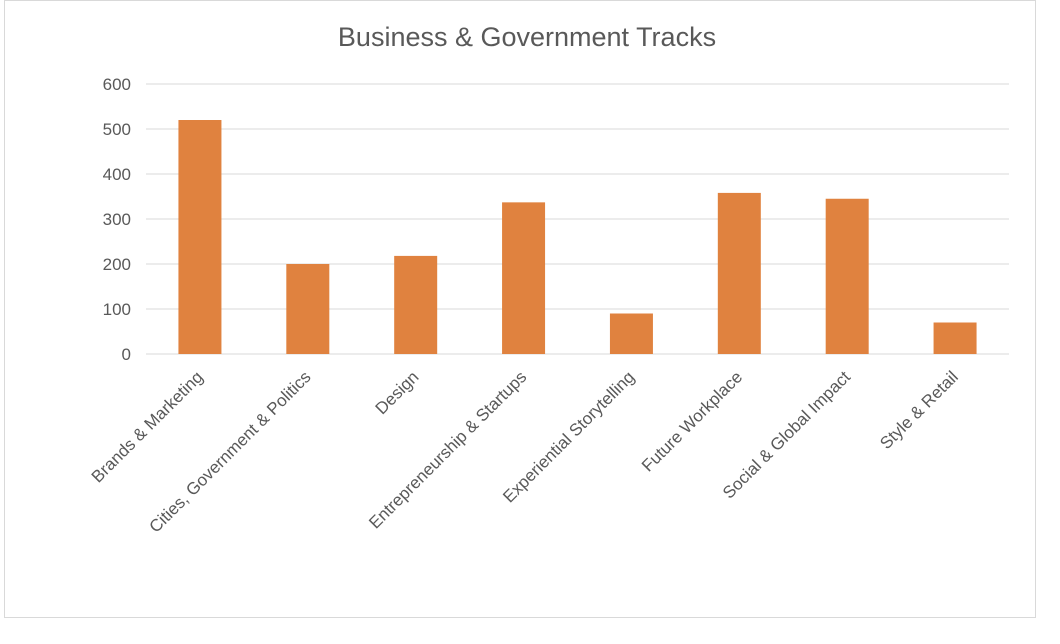 This screenshot has height=644, width=1060. I want to click on y-tick-label: 100, so click(117, 309).